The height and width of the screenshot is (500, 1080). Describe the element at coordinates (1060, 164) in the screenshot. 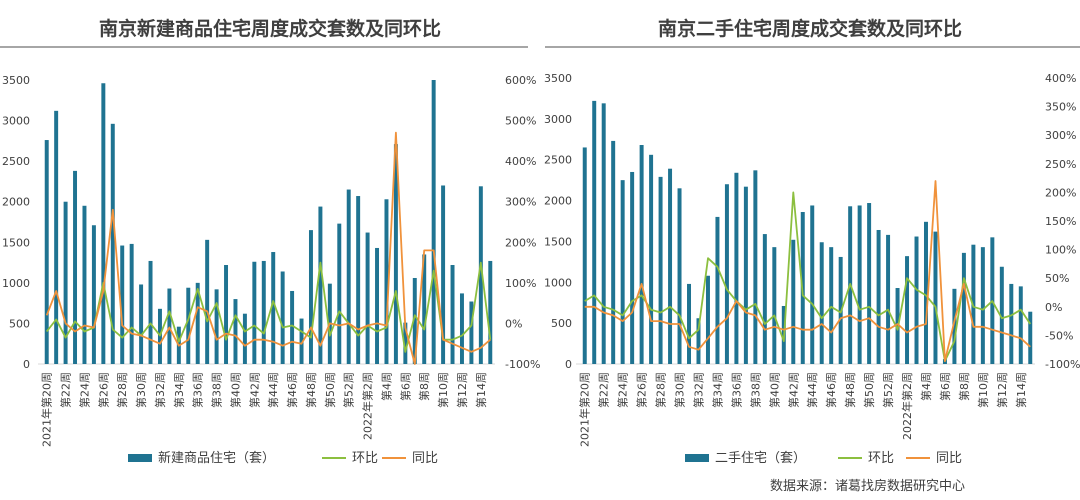

I see `right-axis-tick-label: 250%` at that location.